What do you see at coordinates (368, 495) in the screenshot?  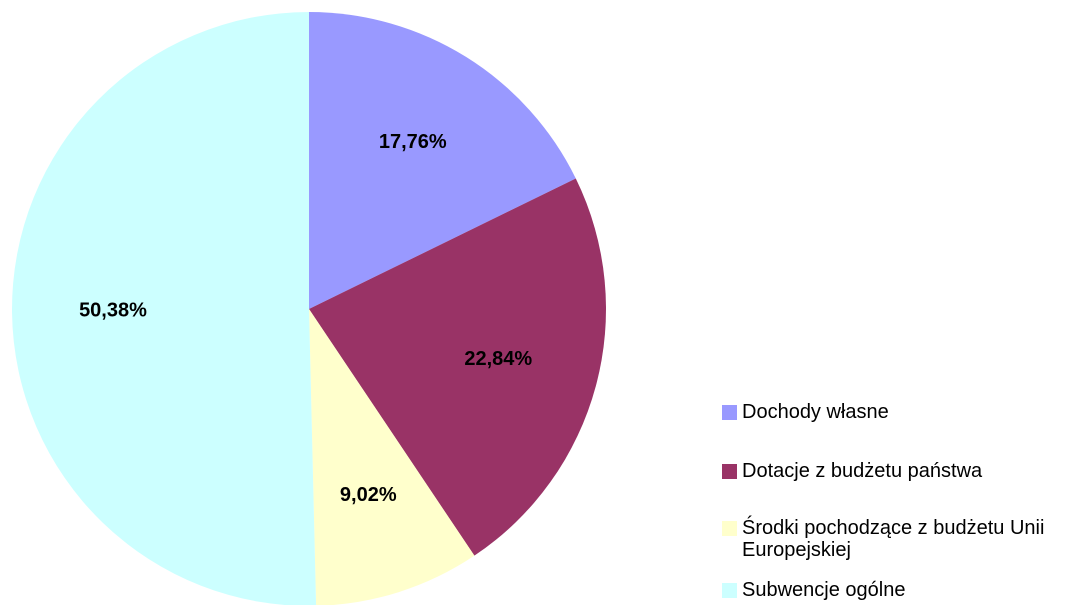 I see `data-label: 9,02%` at bounding box center [368, 495].